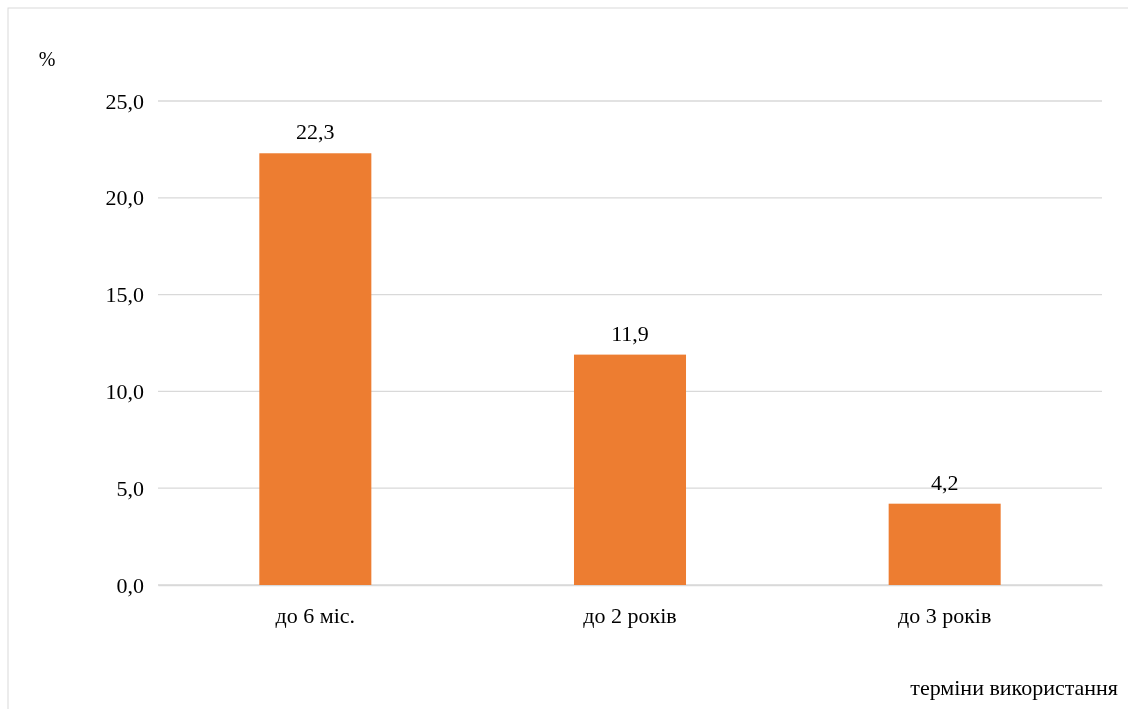 Image resolution: width=1128 pixels, height=709 pixels. I want to click on y-tick-label: 10,0, so click(124, 391).